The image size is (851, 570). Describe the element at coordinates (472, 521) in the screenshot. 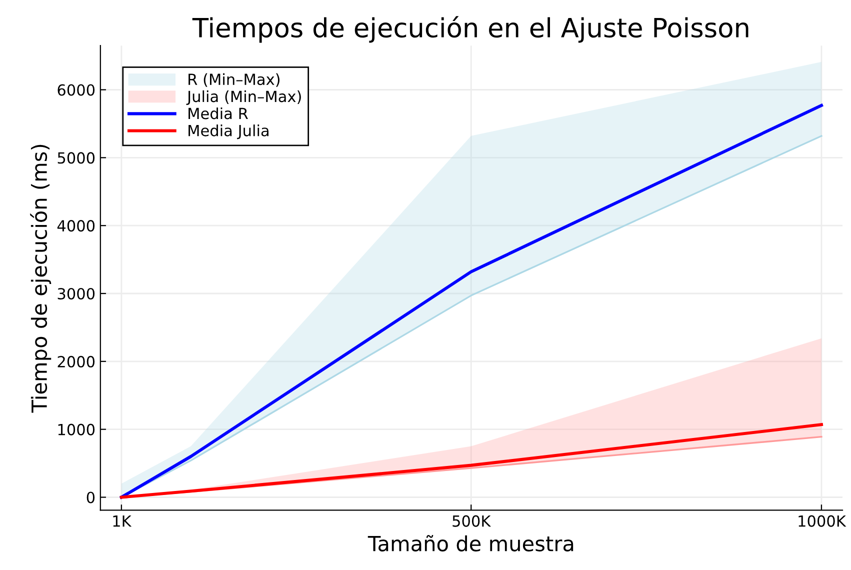

I see `x-tick-label: 500K` at that location.